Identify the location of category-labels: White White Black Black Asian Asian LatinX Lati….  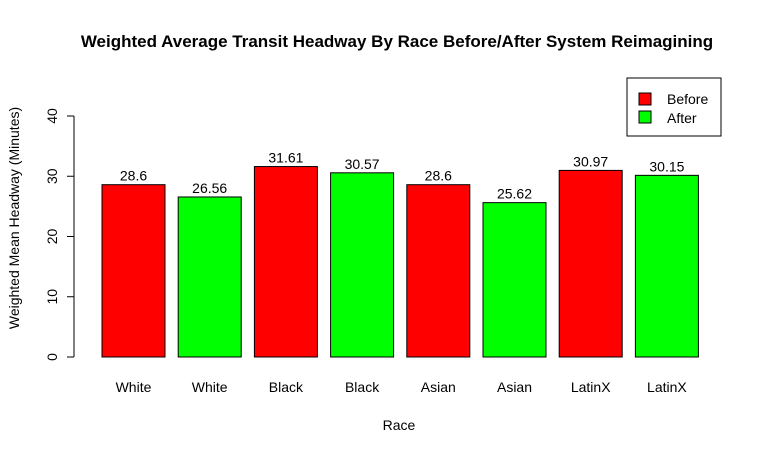
(402, 387).